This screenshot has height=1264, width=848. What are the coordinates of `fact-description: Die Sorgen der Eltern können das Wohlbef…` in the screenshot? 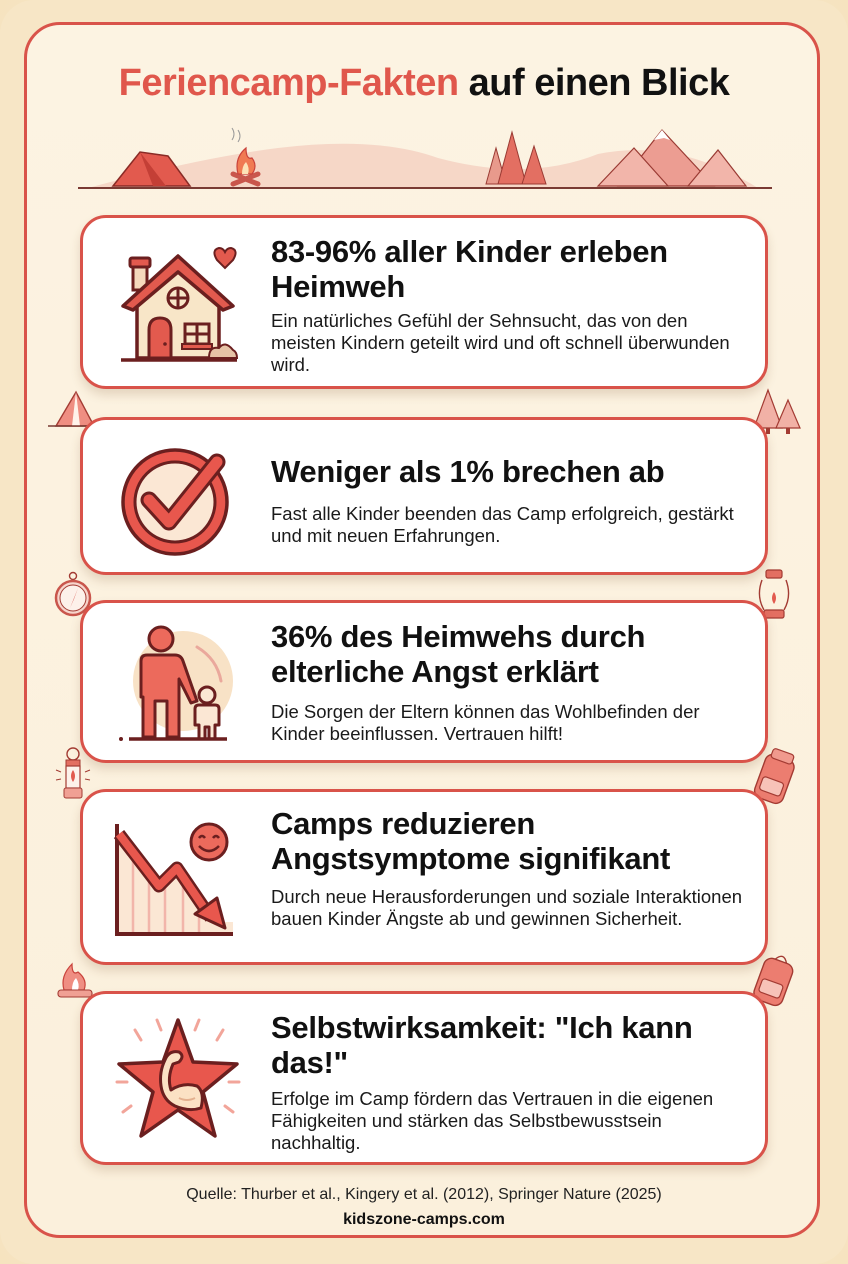 It's located at (485, 722).